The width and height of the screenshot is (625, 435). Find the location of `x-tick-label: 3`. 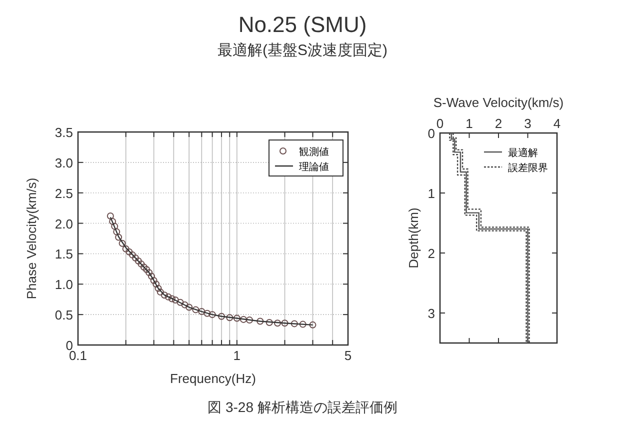

x-tick-label: 3 is located at coordinates (528, 123).